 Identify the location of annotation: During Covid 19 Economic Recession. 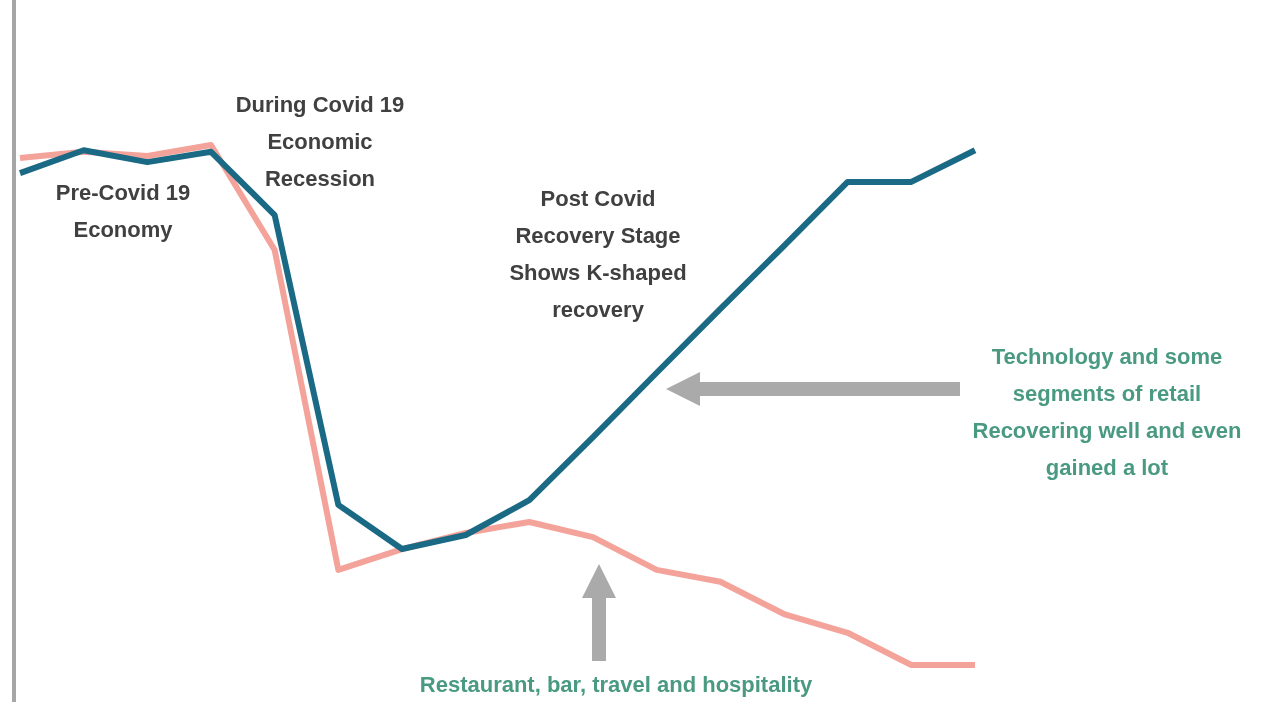
(320, 142).